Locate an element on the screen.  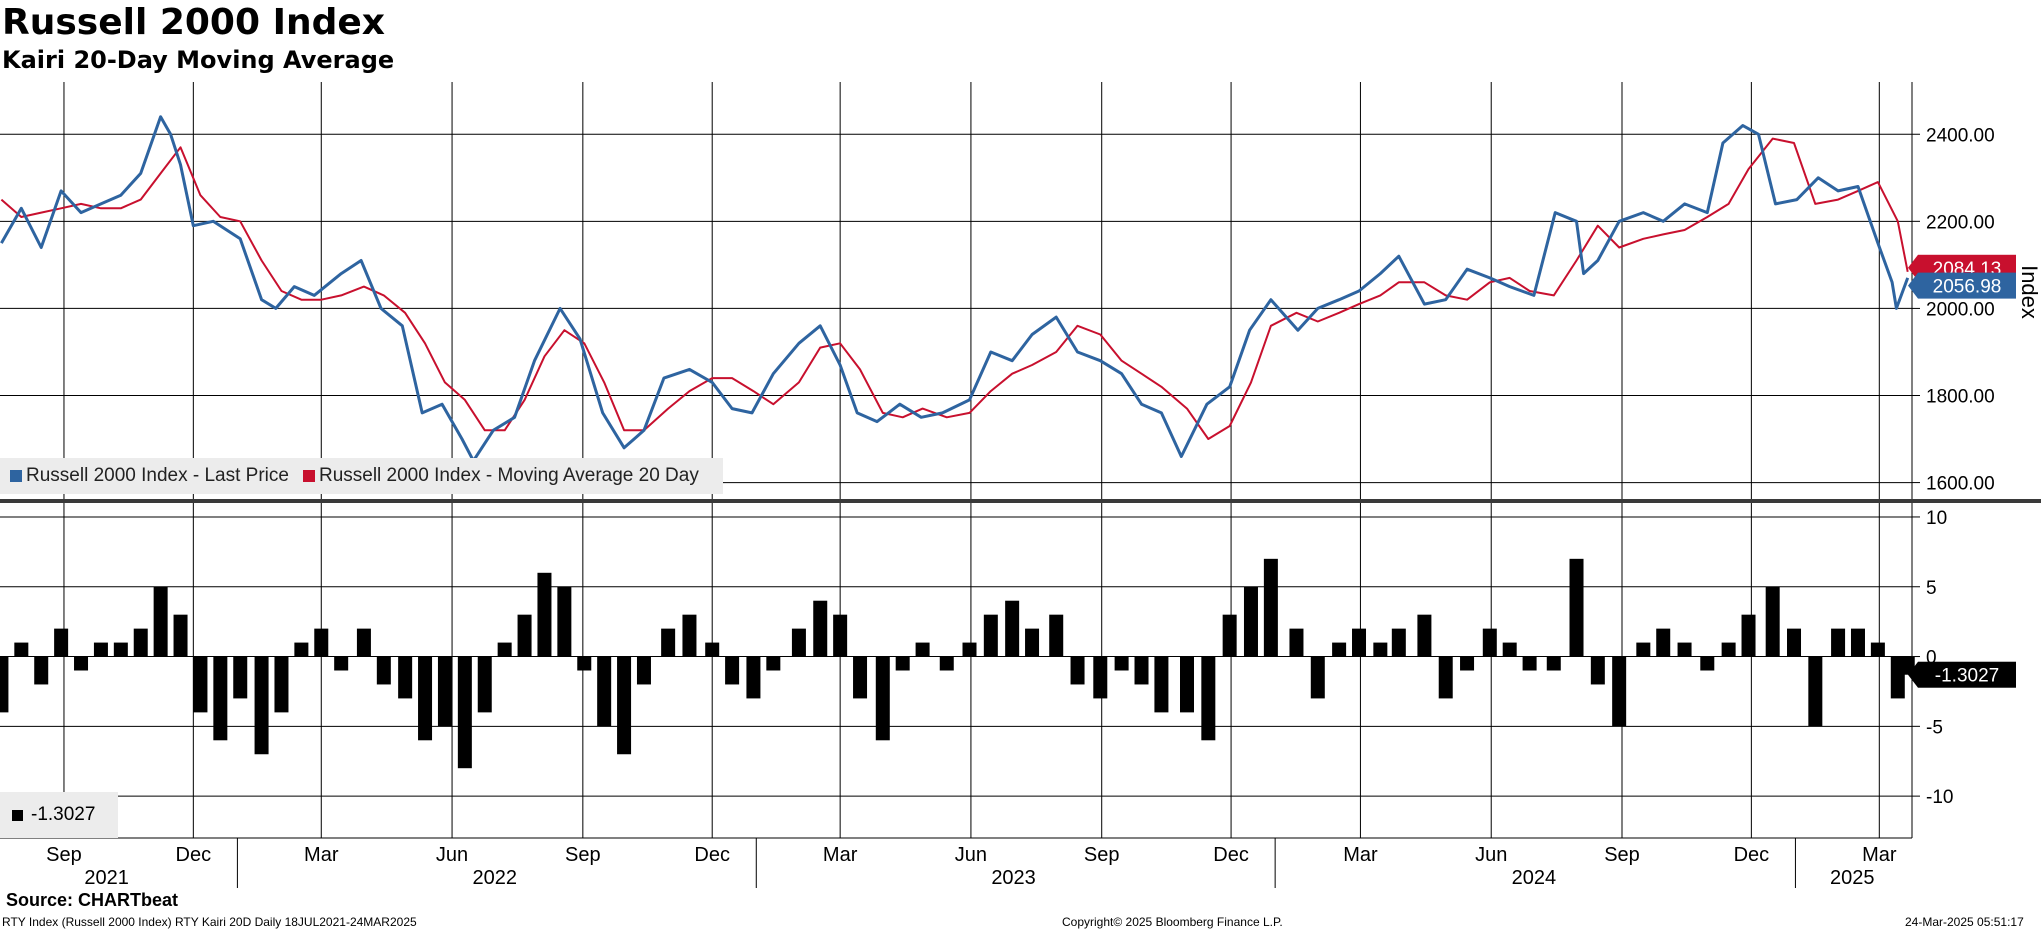
year-tick-label: 2022 is located at coordinates (494, 878).